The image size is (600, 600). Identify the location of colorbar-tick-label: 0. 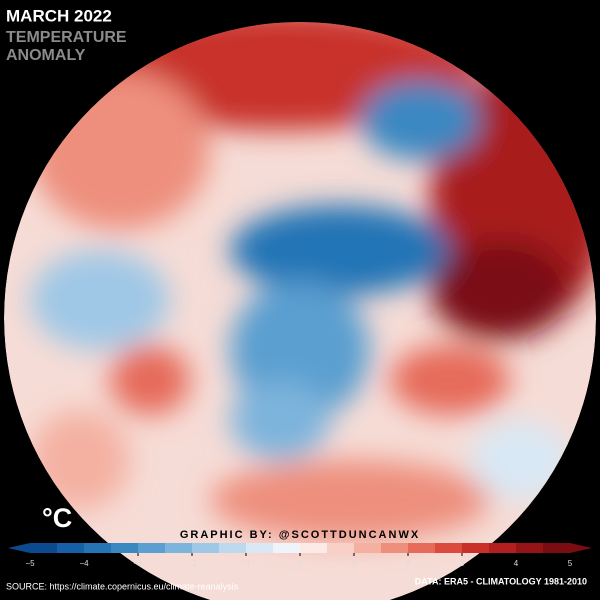
(300, 563).